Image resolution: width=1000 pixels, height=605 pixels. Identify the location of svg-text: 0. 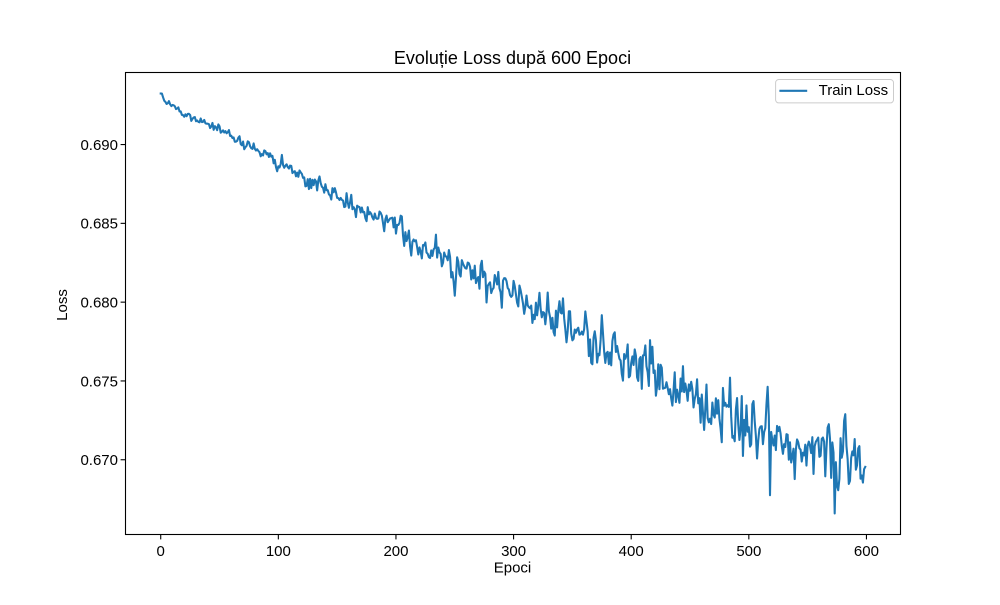
(161, 551).